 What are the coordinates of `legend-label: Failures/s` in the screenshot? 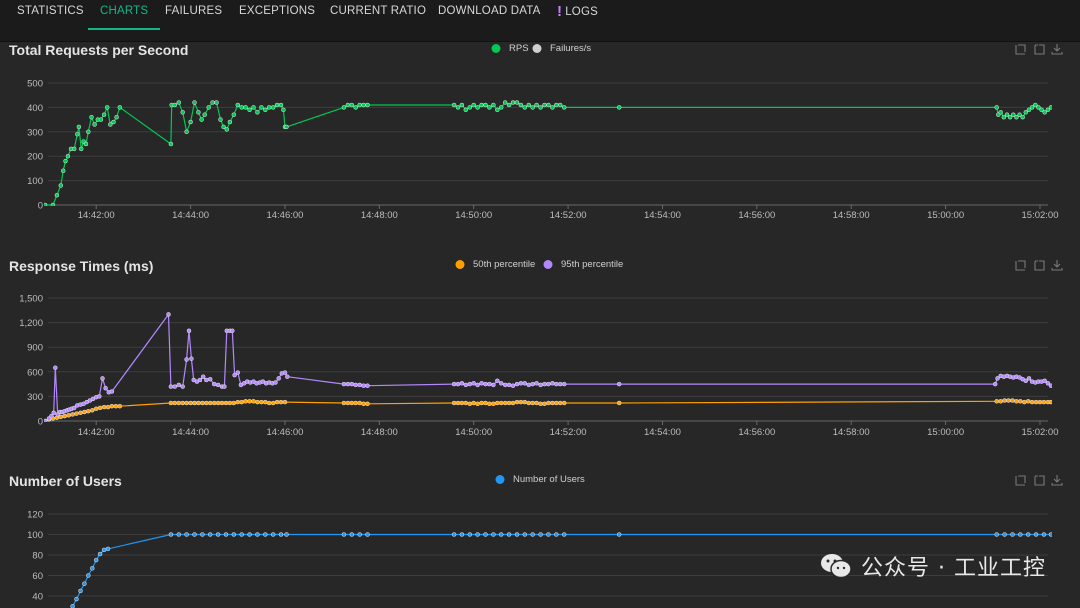 It's located at (570, 48).